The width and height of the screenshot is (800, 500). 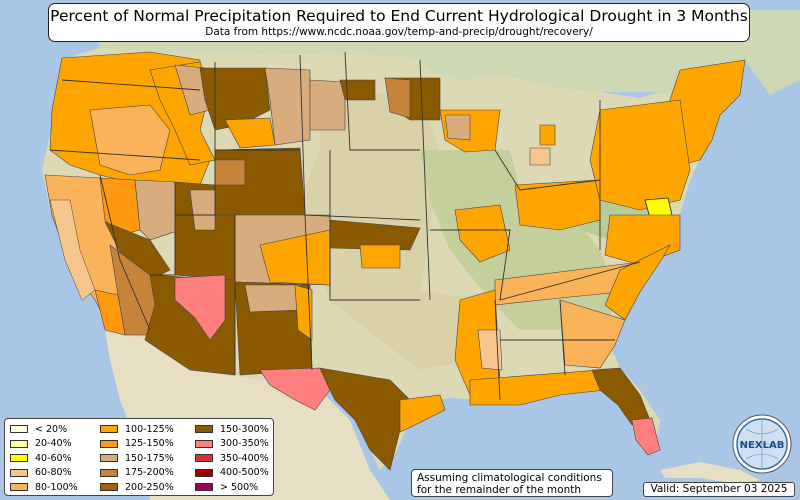 What do you see at coordinates (149, 487) in the screenshot?
I see `legend-label: 200-250%` at bounding box center [149, 487].